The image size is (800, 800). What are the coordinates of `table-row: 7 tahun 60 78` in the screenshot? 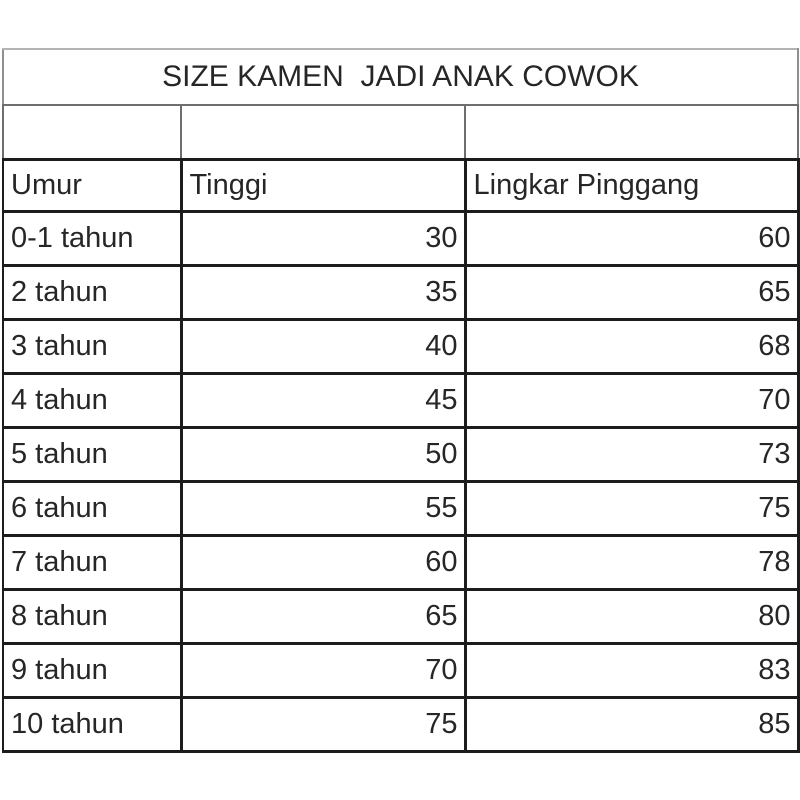 It's located at (401, 562).